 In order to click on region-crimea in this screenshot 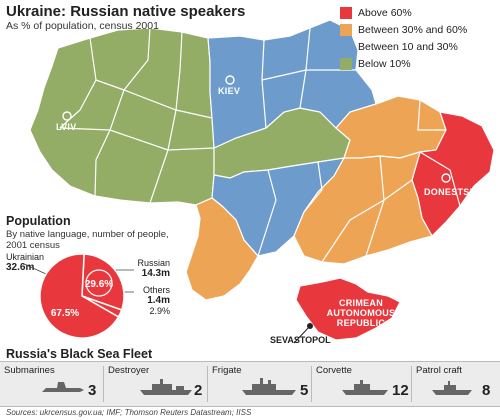, I will do `click(348, 309)`.